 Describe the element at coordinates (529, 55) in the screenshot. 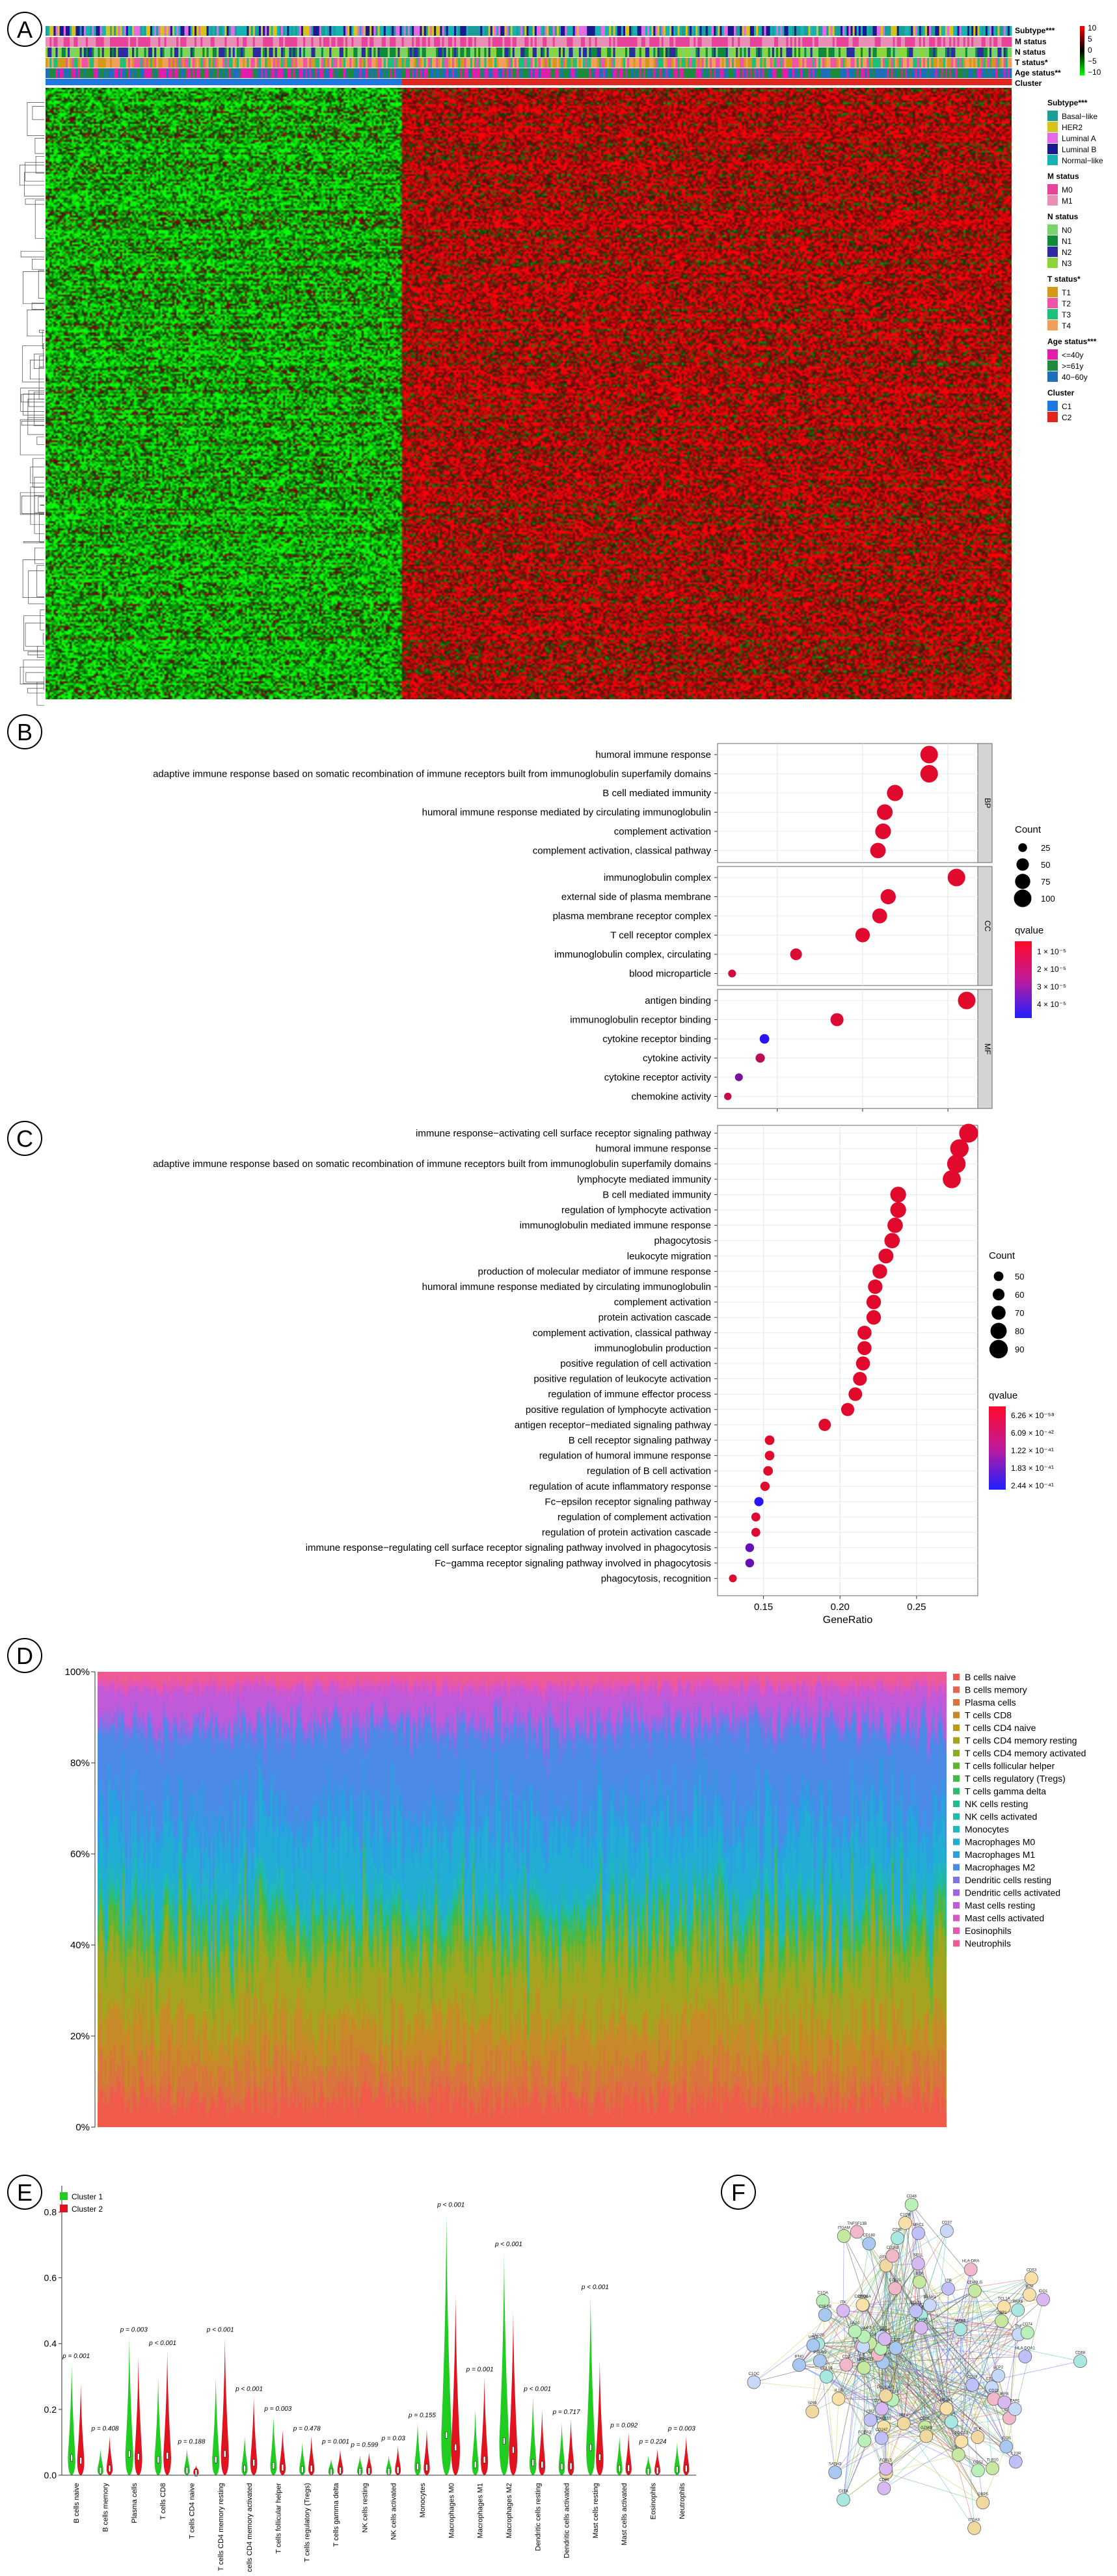

I see `annotation-tracks` at that location.